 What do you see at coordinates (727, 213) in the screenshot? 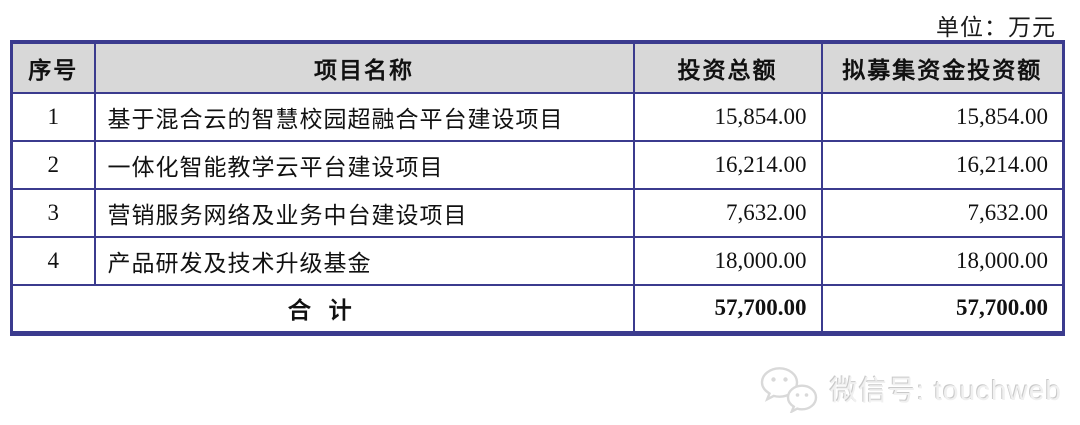
I see `row-total-investment: 7,632.00` at bounding box center [727, 213].